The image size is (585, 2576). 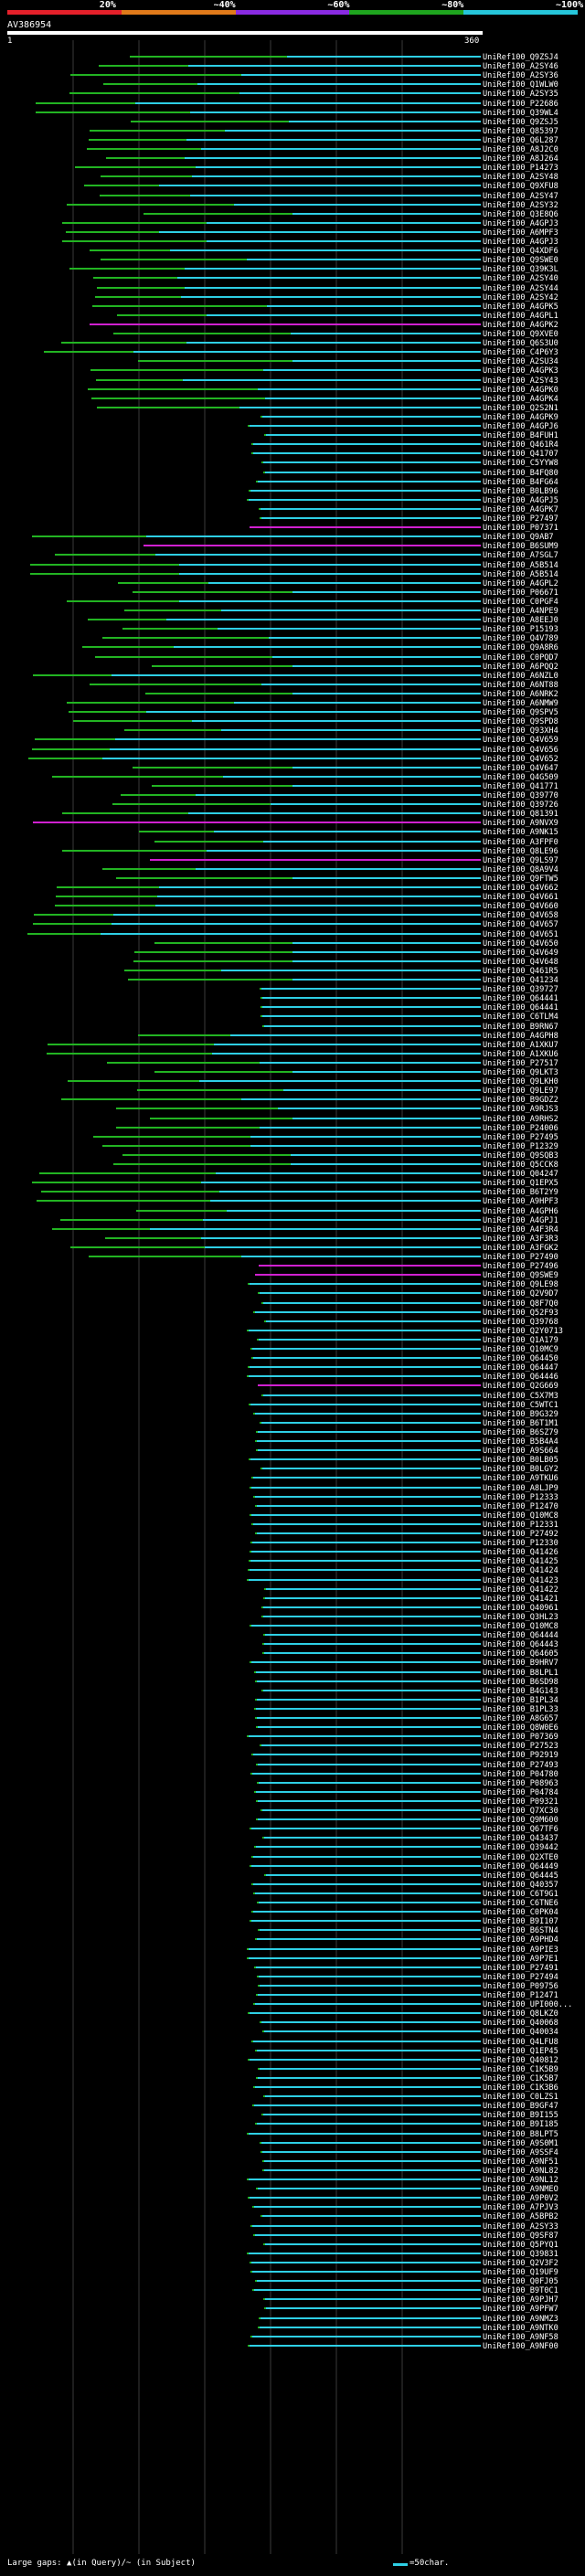 I want to click on hit-label: UniRef100_Q2Y0713, so click(x=523, y=1331).